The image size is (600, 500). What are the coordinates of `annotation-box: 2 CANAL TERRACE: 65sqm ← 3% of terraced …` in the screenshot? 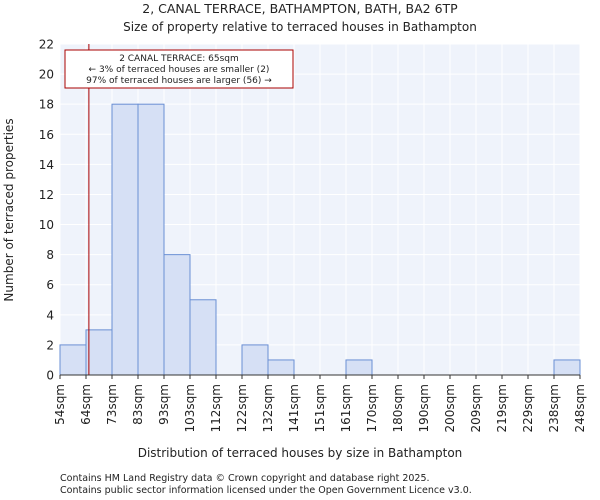 It's located at (179, 69).